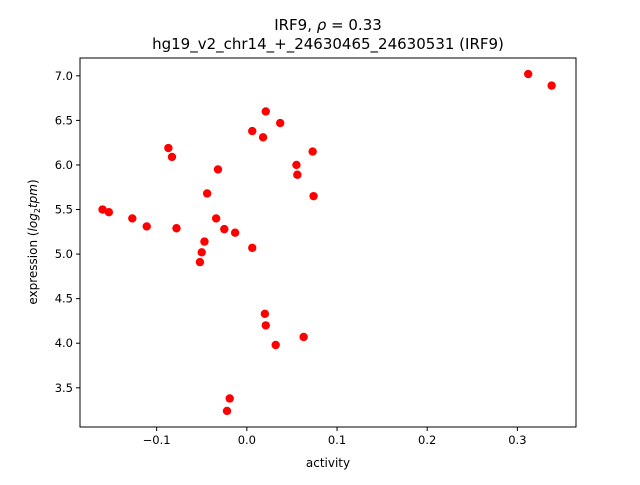  Describe the element at coordinates (517, 440) in the screenshot. I see `x-tick-label: 0.3` at that location.